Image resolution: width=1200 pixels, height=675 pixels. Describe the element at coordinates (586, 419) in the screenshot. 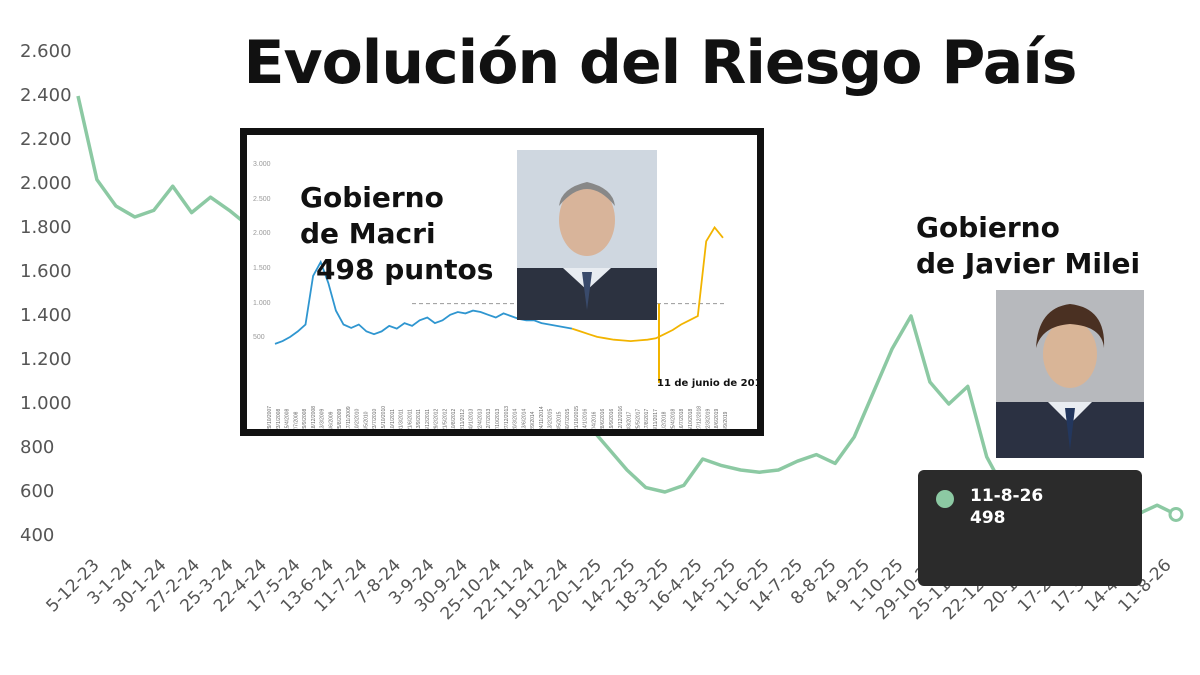

I see `inset-x-tick: 14/1/2016` at that location.